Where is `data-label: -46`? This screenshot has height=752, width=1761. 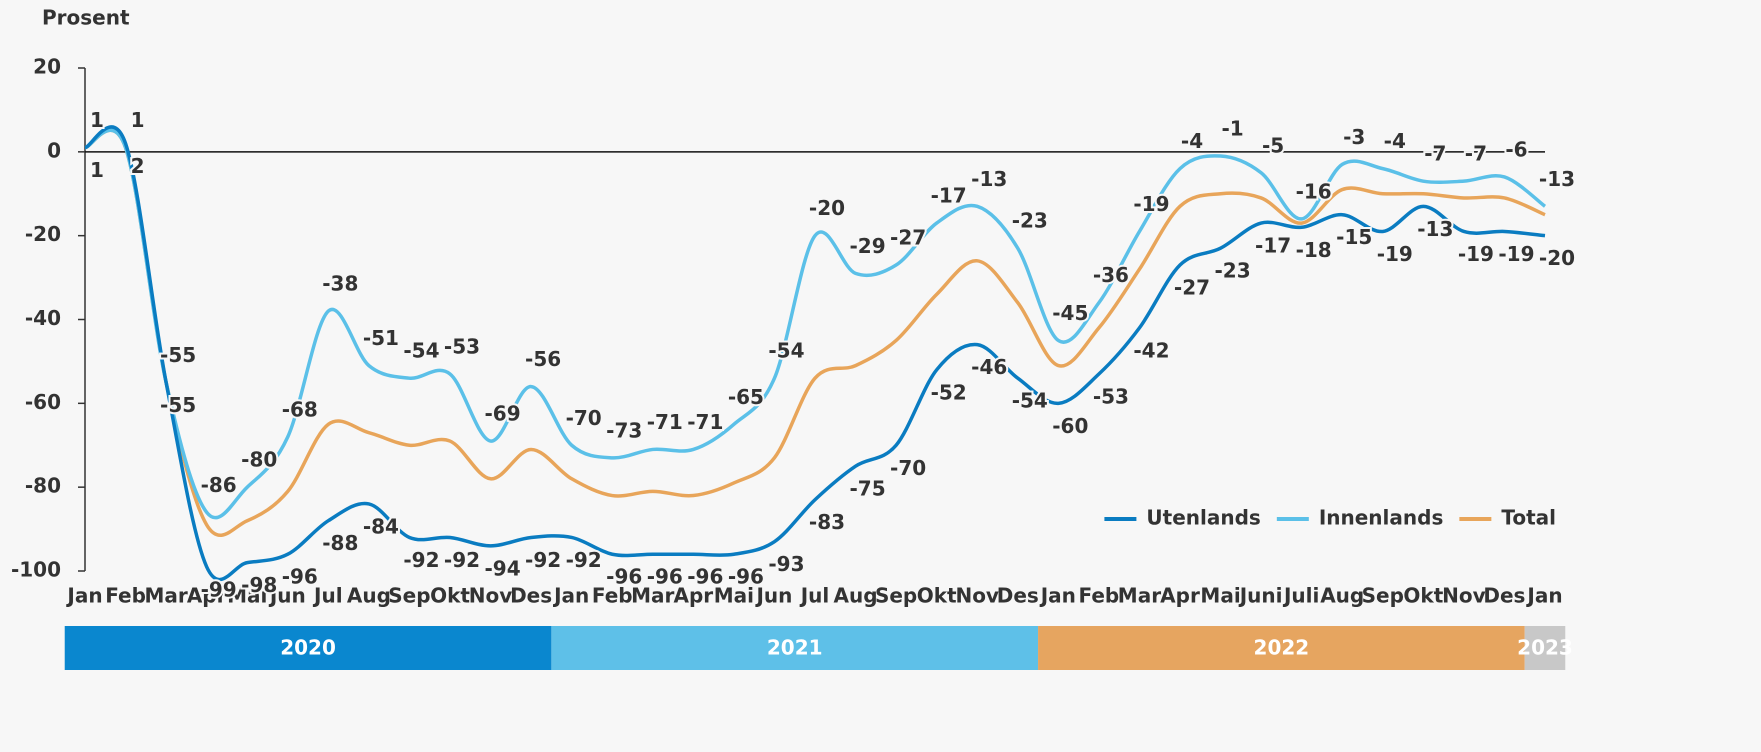 data-label: -46 is located at coordinates (989, 367).